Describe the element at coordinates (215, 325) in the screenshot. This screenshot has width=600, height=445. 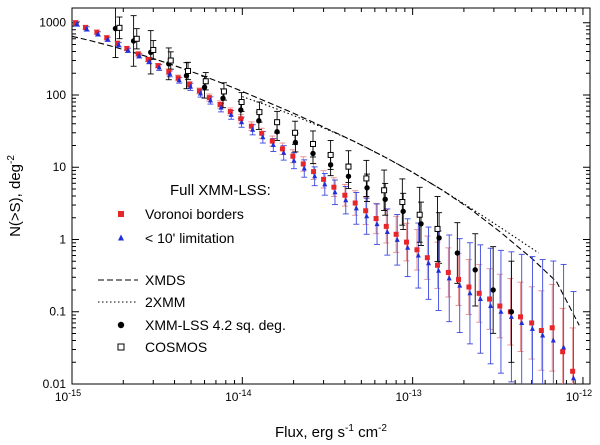
I see `legend-label-xmmlss42: XMM-LSS 4.2 sq. deg.` at that location.